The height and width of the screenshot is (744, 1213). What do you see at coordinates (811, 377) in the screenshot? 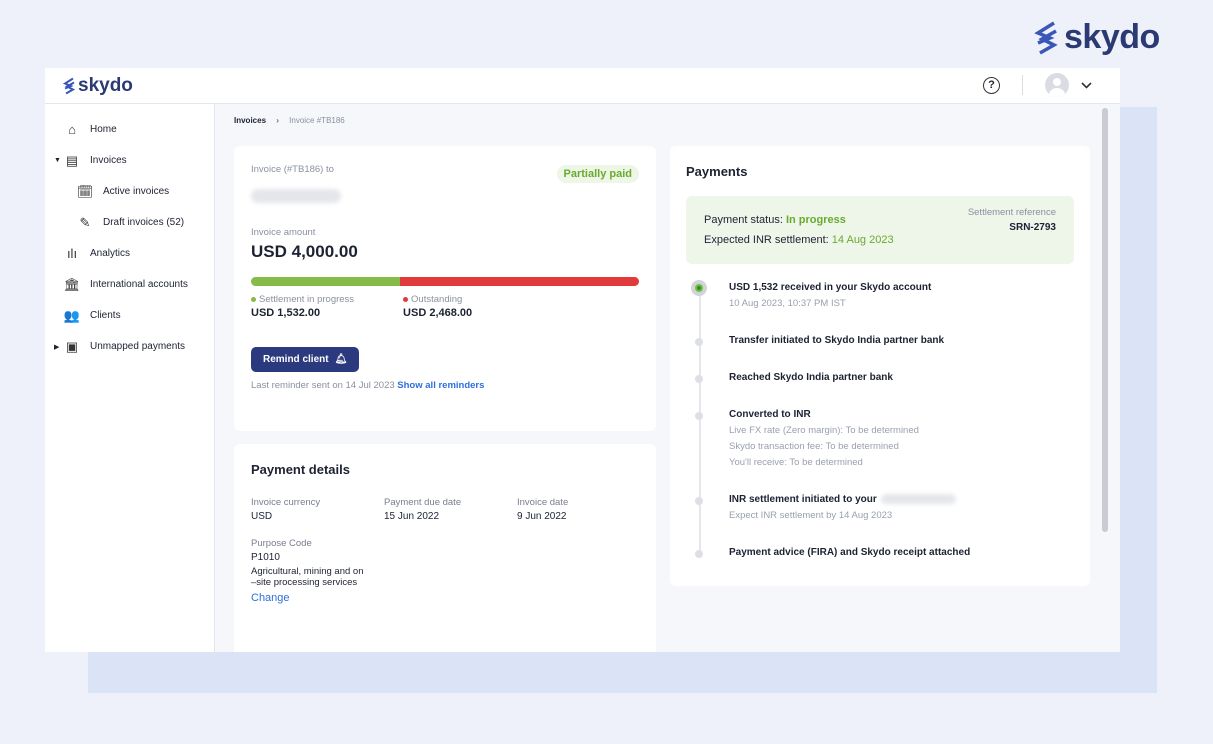
I see `step-title: Reached Skydo India partner bank` at bounding box center [811, 377].